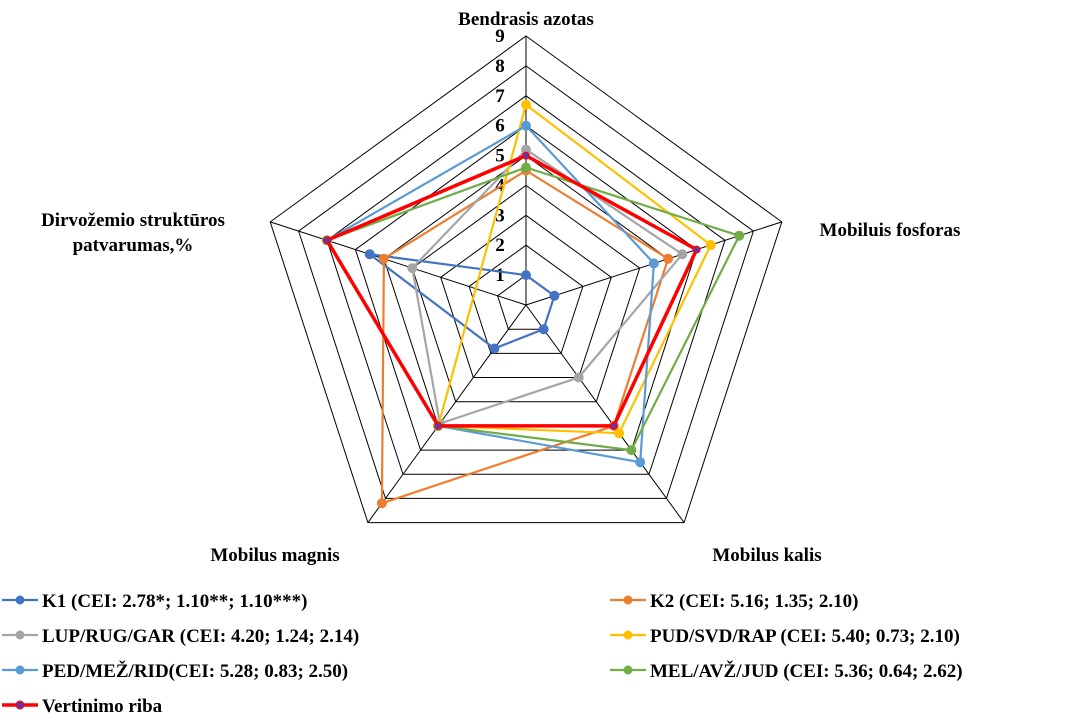  I want to click on tick-label-3: 3, so click(500, 215).